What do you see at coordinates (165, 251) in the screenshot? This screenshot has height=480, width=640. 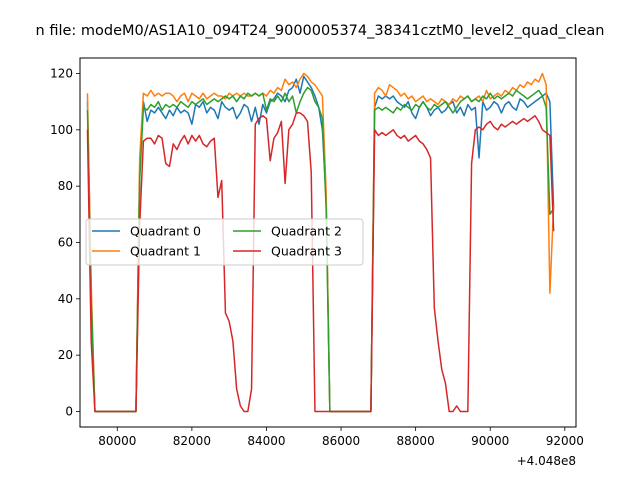 I see `legend-label-quadrant-1: Quadrant 1` at bounding box center [165, 251].